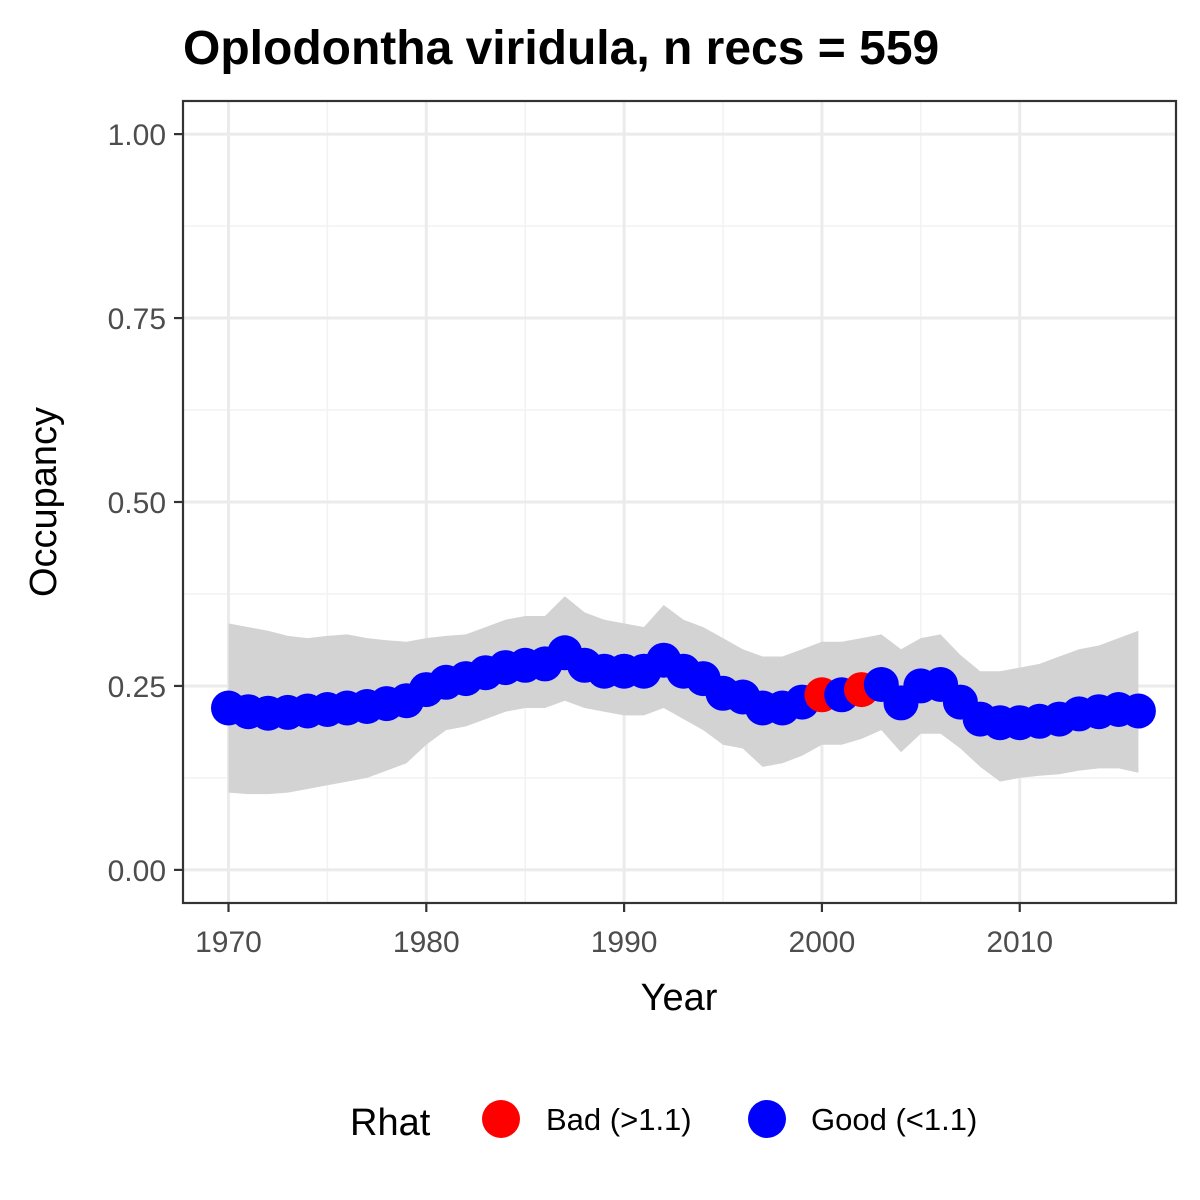 This screenshot has height=1200, width=1200. I want to click on x-axis-title: Year, so click(679, 998).